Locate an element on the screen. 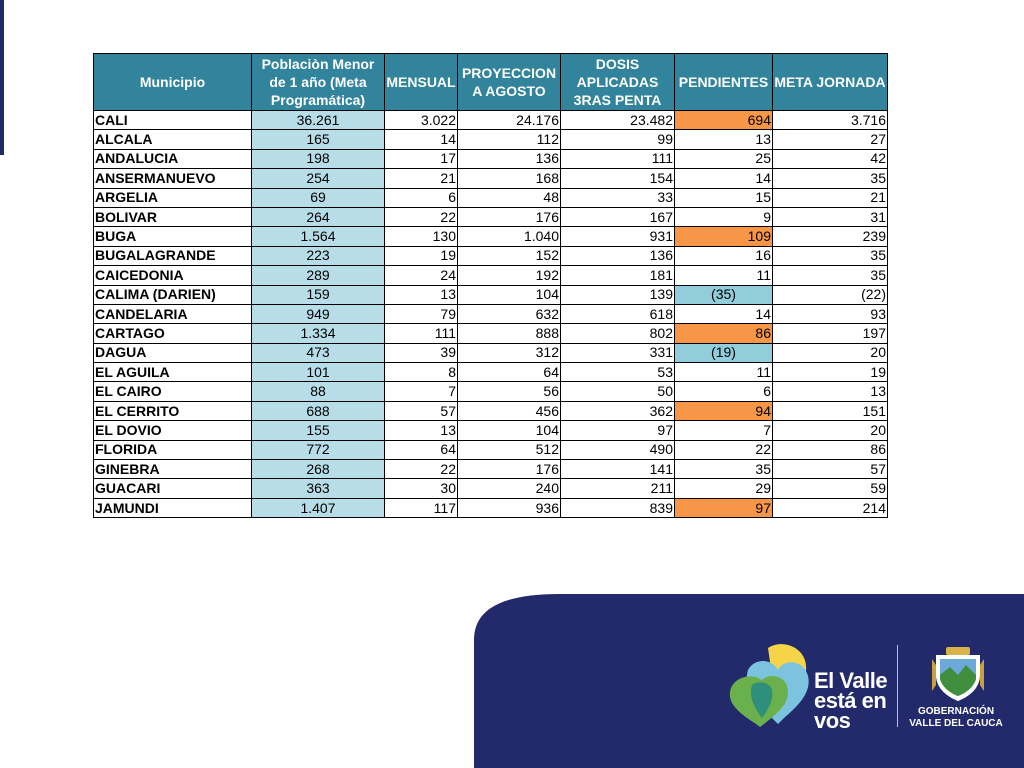 Image resolution: width=1024 pixels, height=768 pixels. cell-proyeccion: 48 is located at coordinates (509, 197).